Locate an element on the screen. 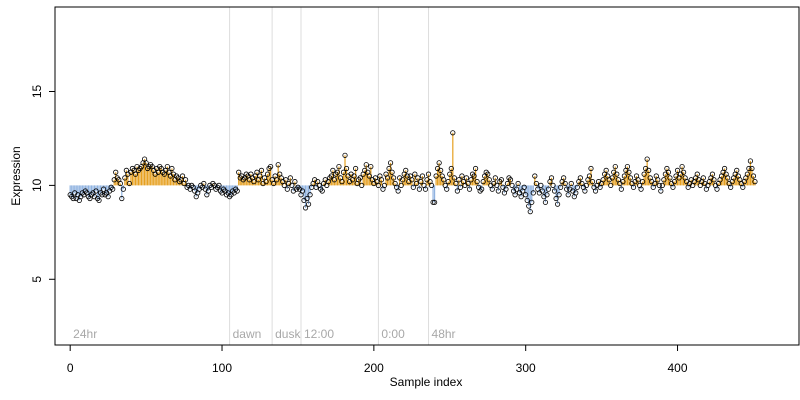 The width and height of the screenshot is (800, 400). x-tick-label: 300 is located at coordinates (526, 368).